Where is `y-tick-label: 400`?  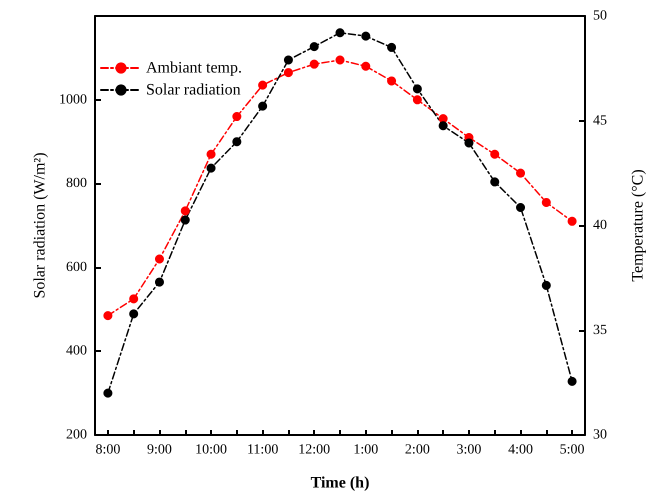 y-tick-label: 400 is located at coordinates (76, 351).